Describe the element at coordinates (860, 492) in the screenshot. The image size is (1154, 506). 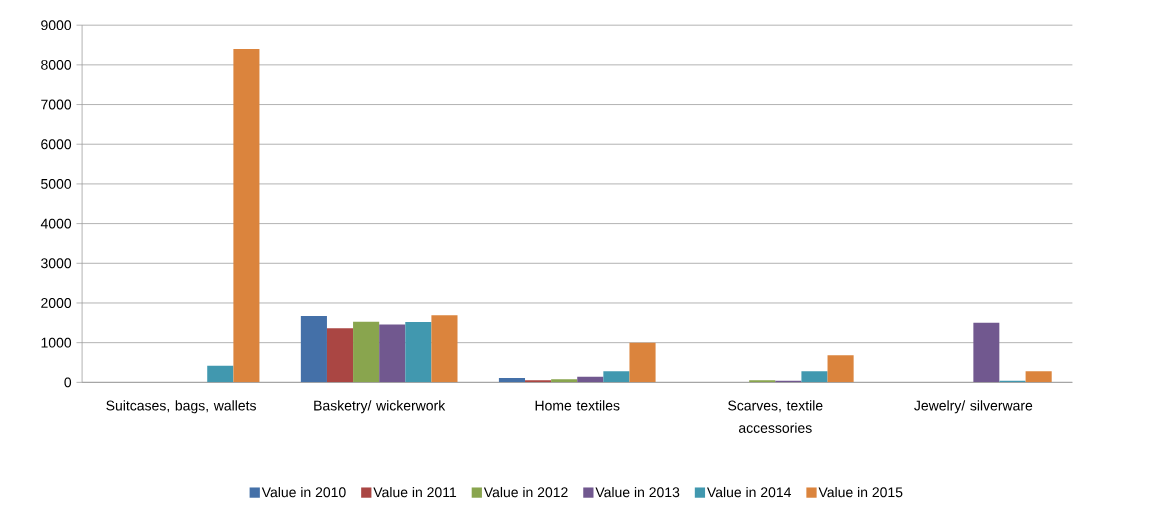
I see `legend-label: Value in 2015` at that location.